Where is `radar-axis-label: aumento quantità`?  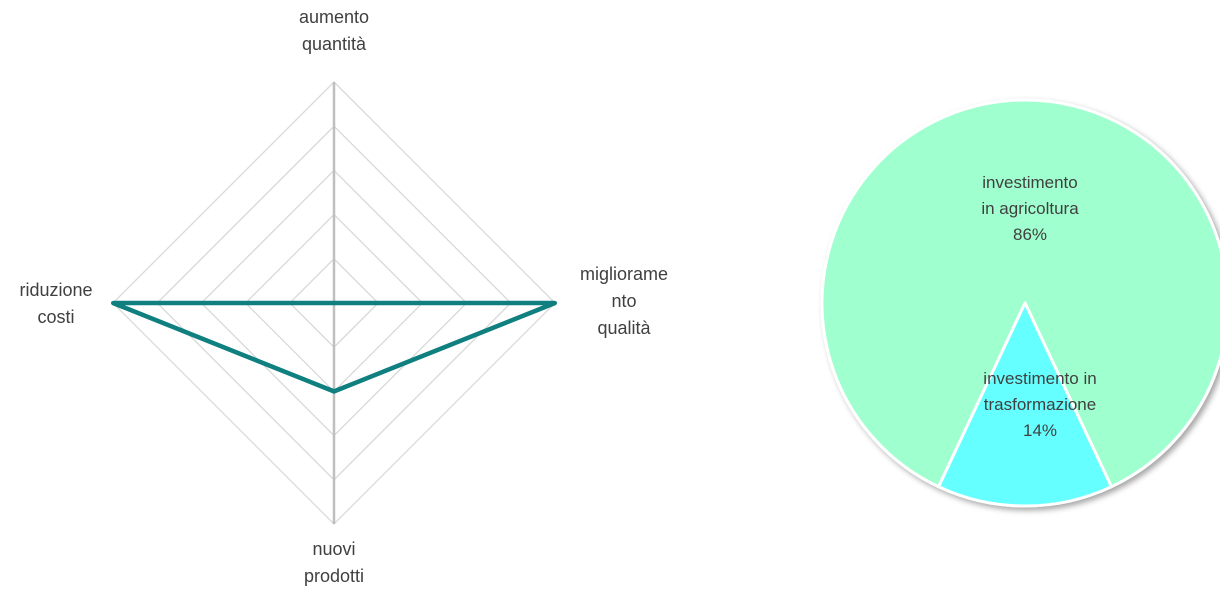
radar-axis-label: aumento quantità is located at coordinates (334, 30).